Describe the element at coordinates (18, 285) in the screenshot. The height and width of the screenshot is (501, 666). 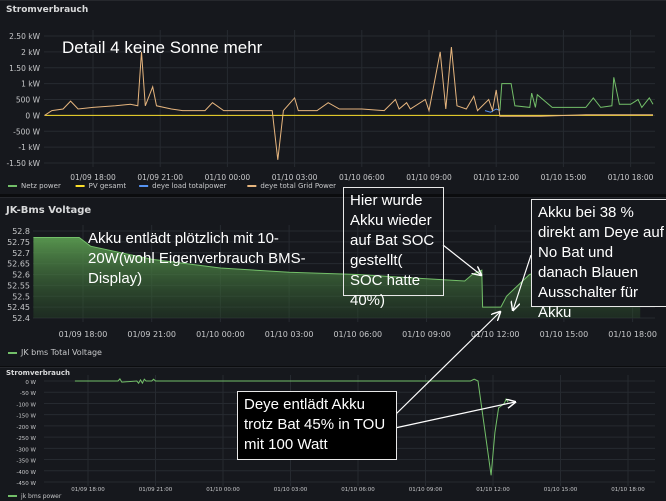
I see `y-tick-label: 52.55` at that location.